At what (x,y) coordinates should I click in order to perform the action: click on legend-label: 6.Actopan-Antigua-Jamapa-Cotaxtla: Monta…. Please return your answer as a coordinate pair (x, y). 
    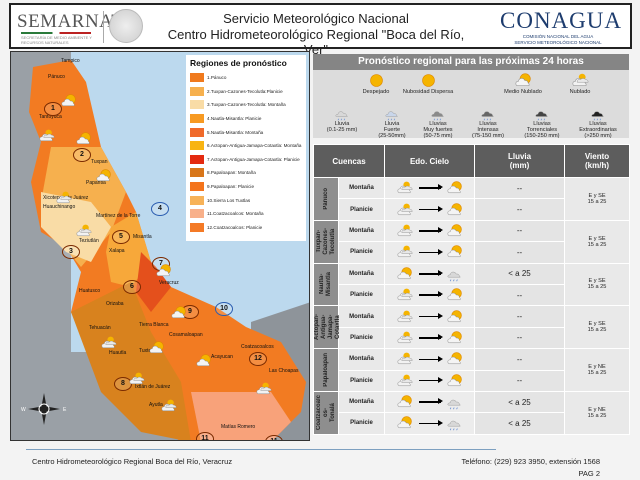
    Looking at the image, I should click on (254, 146).